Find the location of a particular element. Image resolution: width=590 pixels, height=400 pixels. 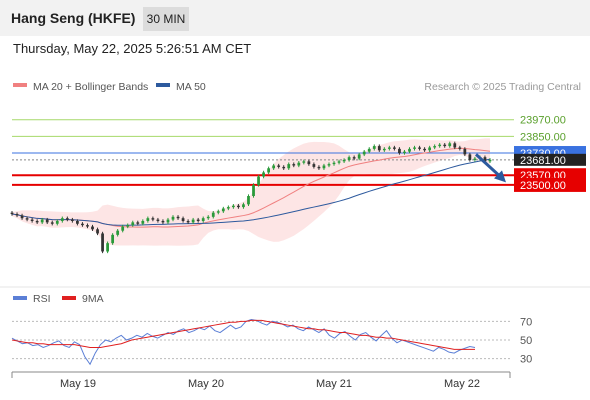

projection-arrow-head is located at coordinates (500, 176).